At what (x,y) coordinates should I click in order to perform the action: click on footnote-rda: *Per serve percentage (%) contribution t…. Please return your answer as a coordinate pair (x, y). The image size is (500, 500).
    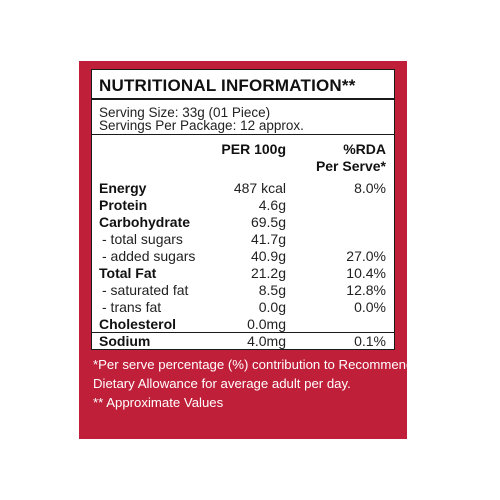
    Looking at the image, I should click on (260, 364).